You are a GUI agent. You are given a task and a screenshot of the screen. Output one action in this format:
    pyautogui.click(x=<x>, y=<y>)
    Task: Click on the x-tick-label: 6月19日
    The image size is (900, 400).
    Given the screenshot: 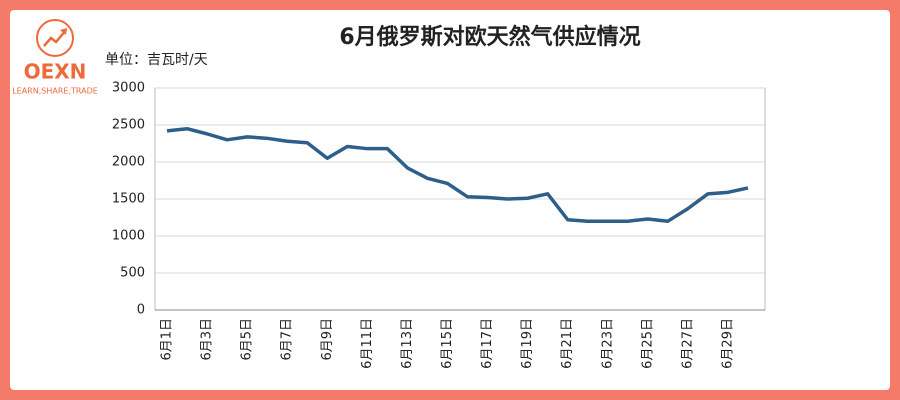 What is the action you would take?
    pyautogui.click(x=527, y=343)
    